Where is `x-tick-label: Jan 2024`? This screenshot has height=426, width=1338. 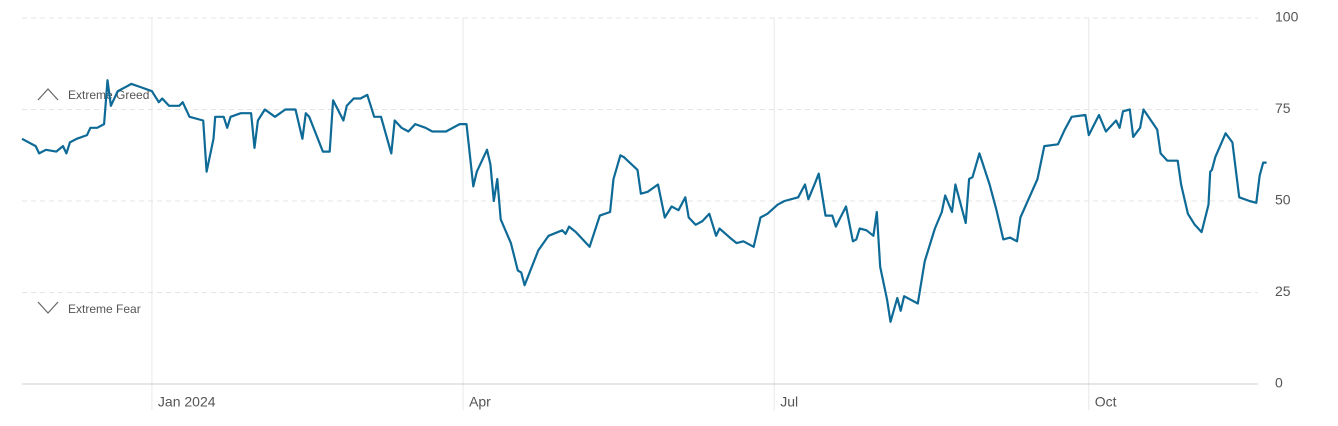
x-tick-label: Jan 2024 is located at coordinates (187, 402).